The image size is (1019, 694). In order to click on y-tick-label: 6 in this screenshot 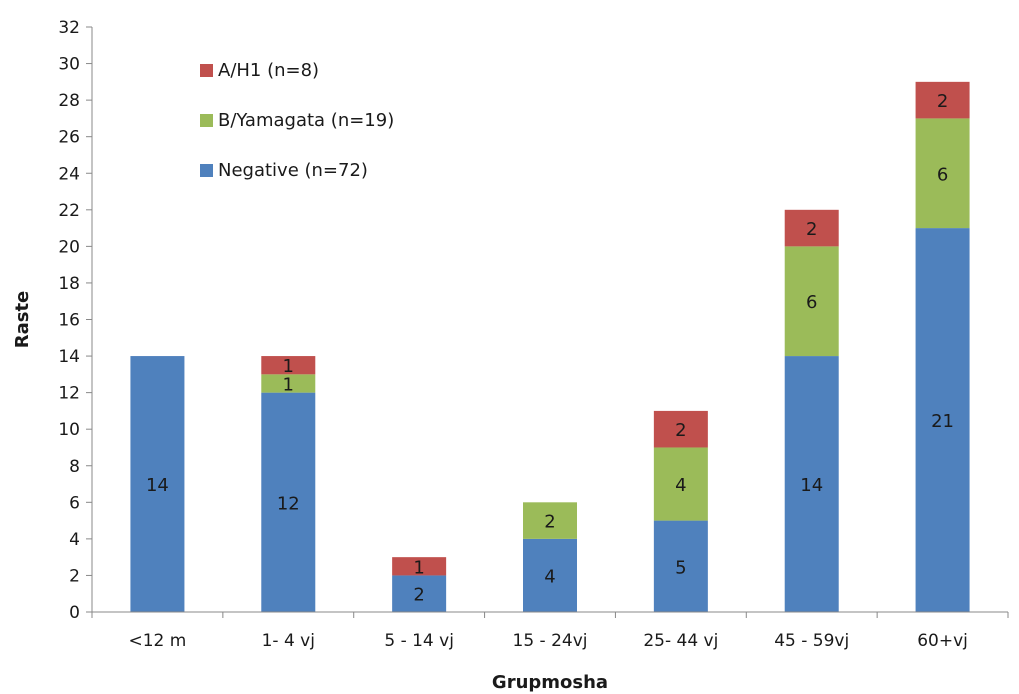, I will do `click(74, 503)`.